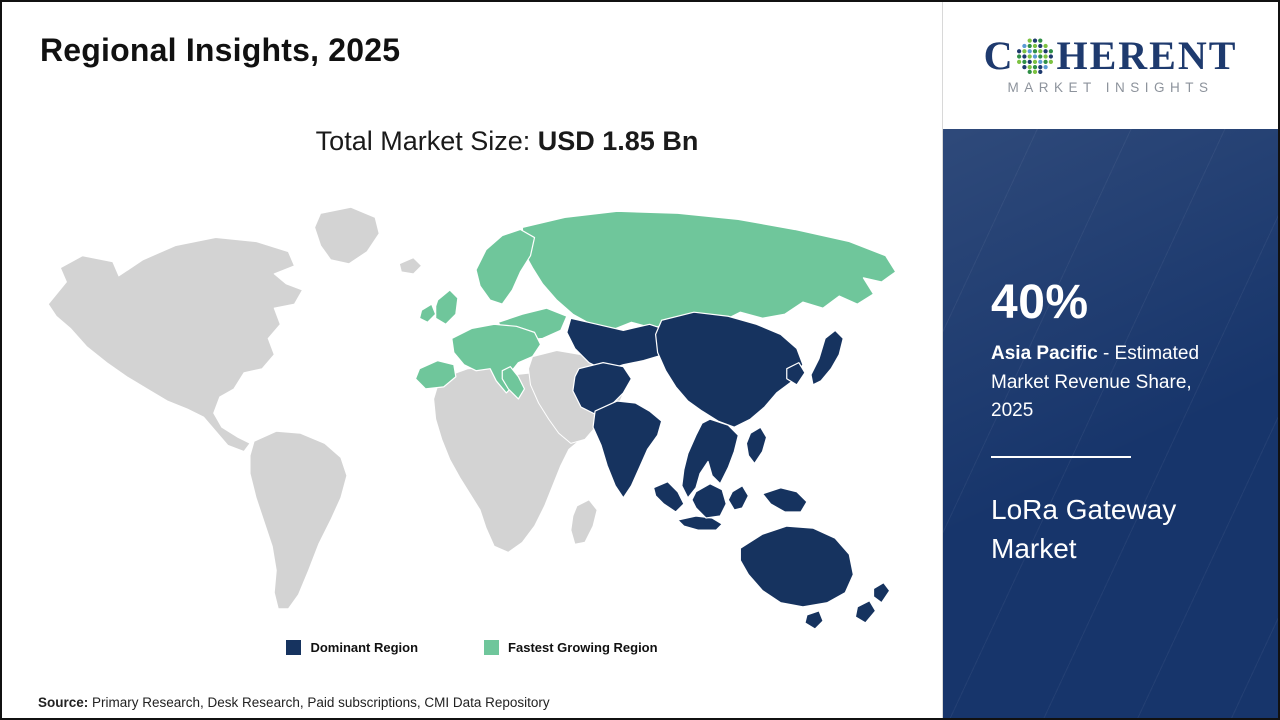 This screenshot has width=1280, height=720. Describe the element at coordinates (63, 702) in the screenshot. I see `source-label: Source:` at that location.